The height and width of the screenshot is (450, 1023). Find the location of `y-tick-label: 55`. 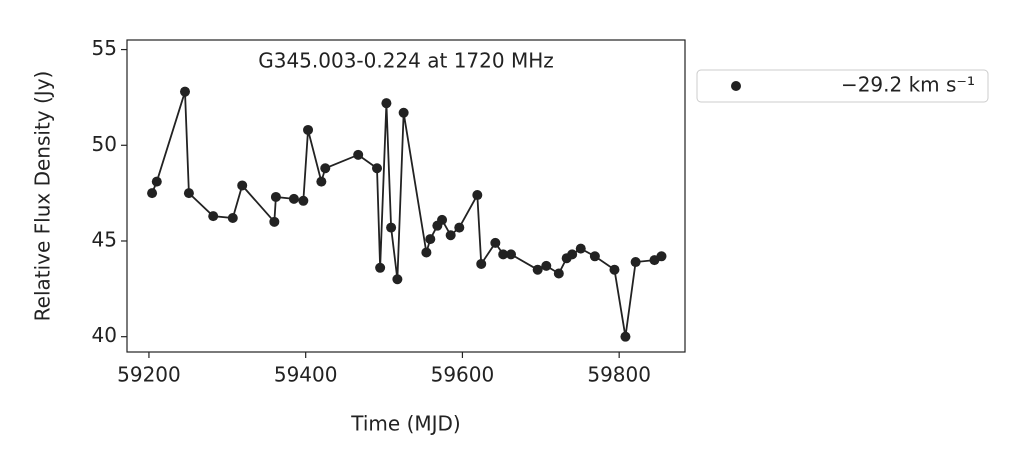

y-tick-label: 55 is located at coordinates (104, 48).